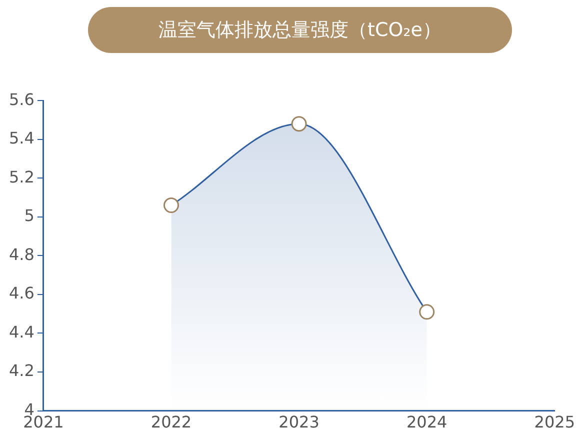 Image resolution: width=578 pixels, height=438 pixels. I want to click on x-tick-label: 2022, so click(171, 422).